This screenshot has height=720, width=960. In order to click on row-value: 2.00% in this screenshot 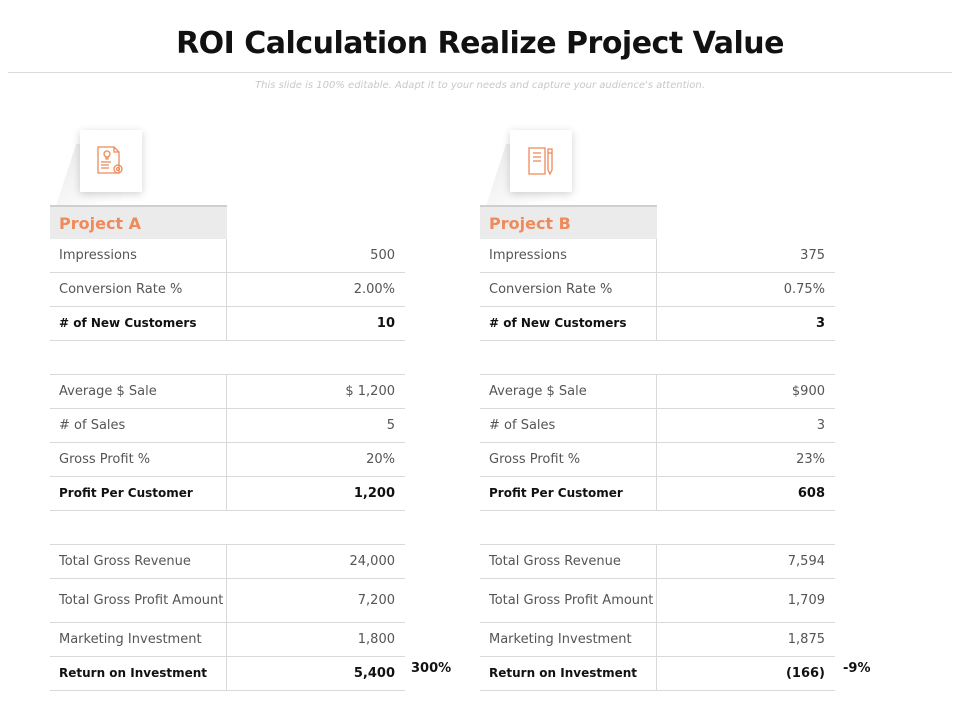, I will do `click(374, 289)`.